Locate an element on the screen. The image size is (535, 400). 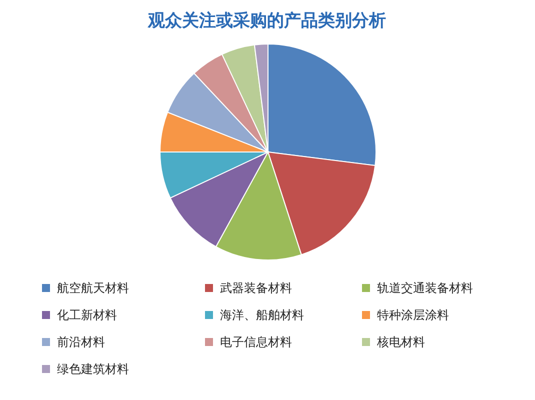
legend-label: 武器装备材料 is located at coordinates (256, 288).